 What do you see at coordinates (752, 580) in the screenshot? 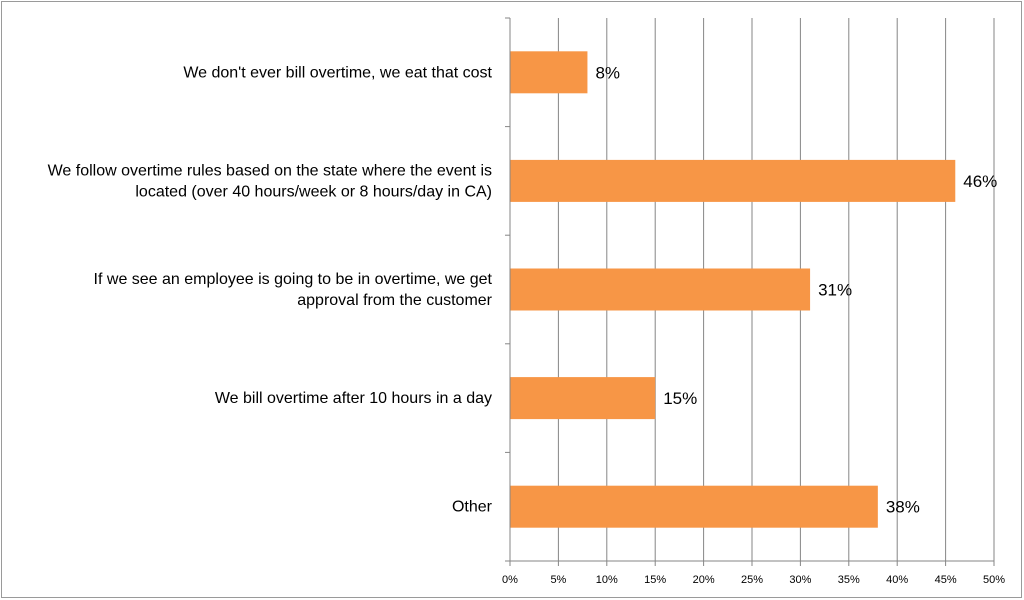
I see `x-tick-label: 25%` at bounding box center [752, 580].